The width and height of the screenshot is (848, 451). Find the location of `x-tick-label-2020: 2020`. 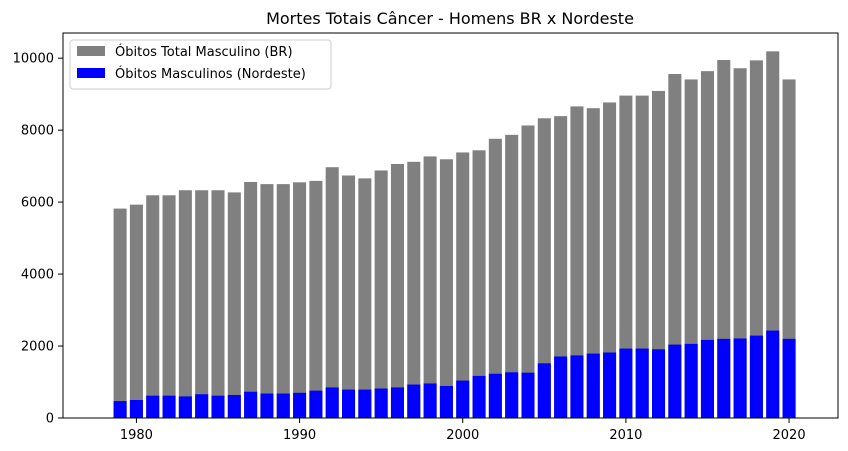

x-tick-label-2020: 2020 is located at coordinates (789, 435).